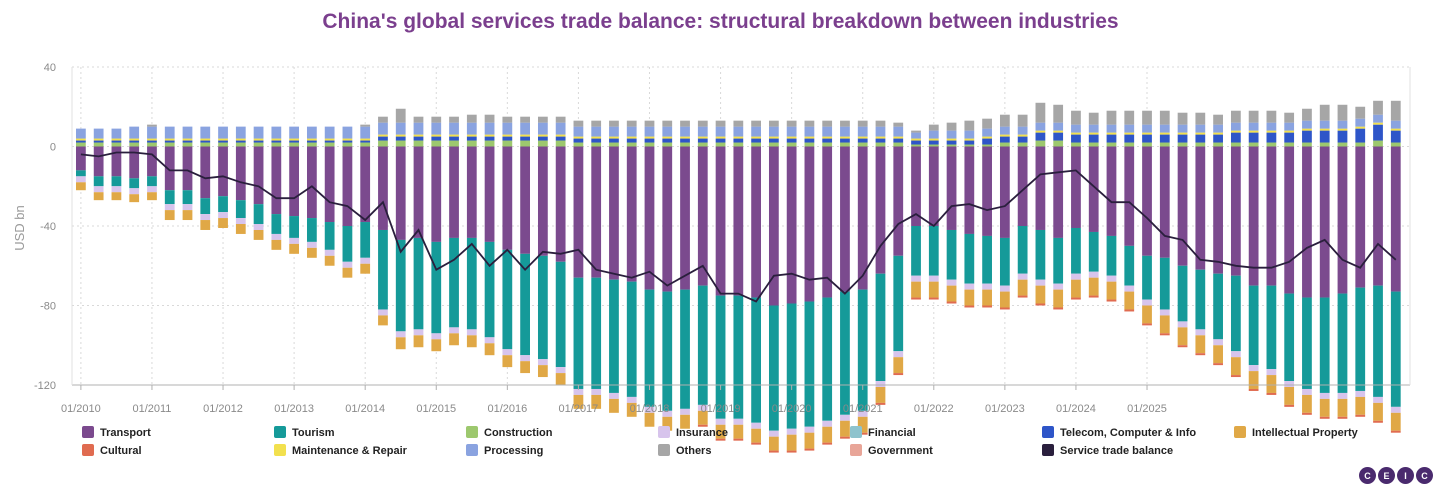 The width and height of the screenshot is (1441, 493). Describe the element at coordinates (507, 409) in the screenshot. I see `x-tick-label: 01/2016` at that location.